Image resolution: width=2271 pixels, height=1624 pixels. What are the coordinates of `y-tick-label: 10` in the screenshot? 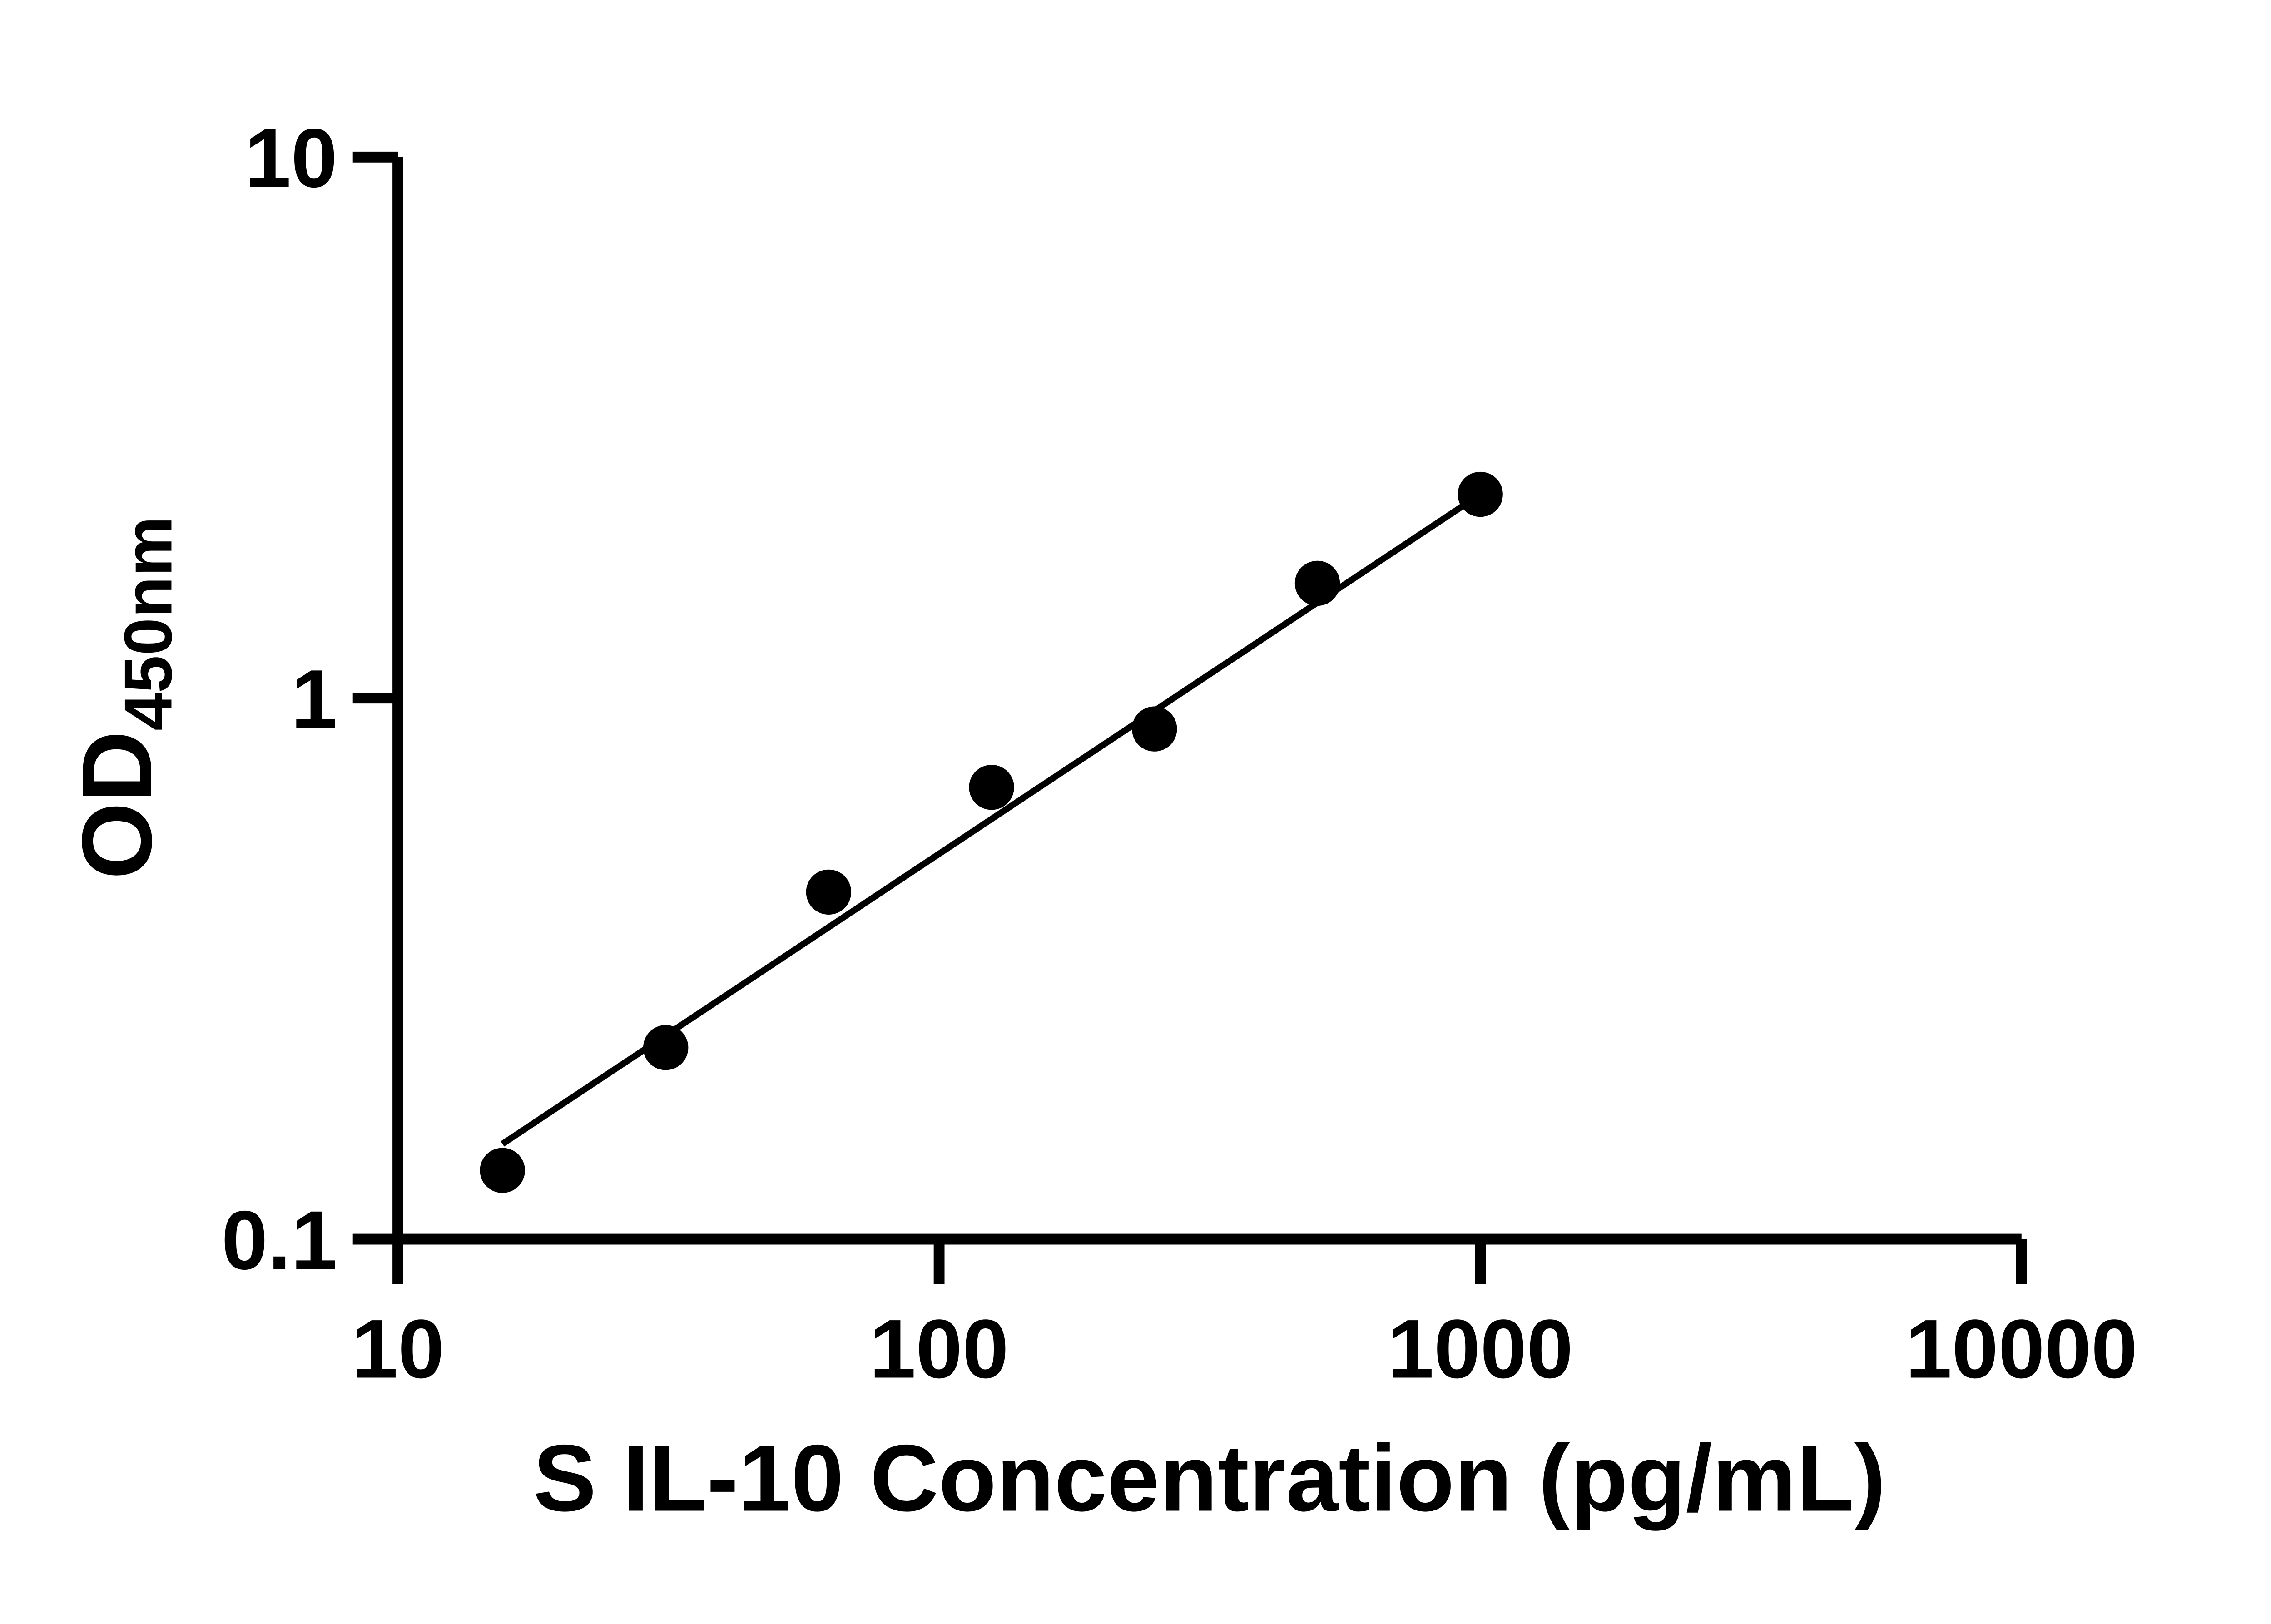 It's located at (291, 157).